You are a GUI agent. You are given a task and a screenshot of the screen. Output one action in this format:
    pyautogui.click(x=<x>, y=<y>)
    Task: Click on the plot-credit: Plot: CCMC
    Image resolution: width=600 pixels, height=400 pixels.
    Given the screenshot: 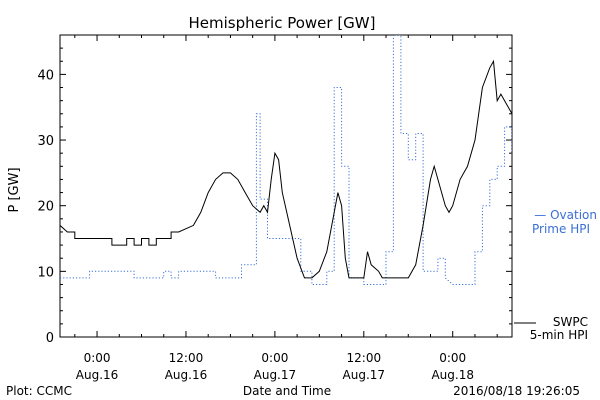 What is the action you would take?
    pyautogui.click(x=39, y=391)
    